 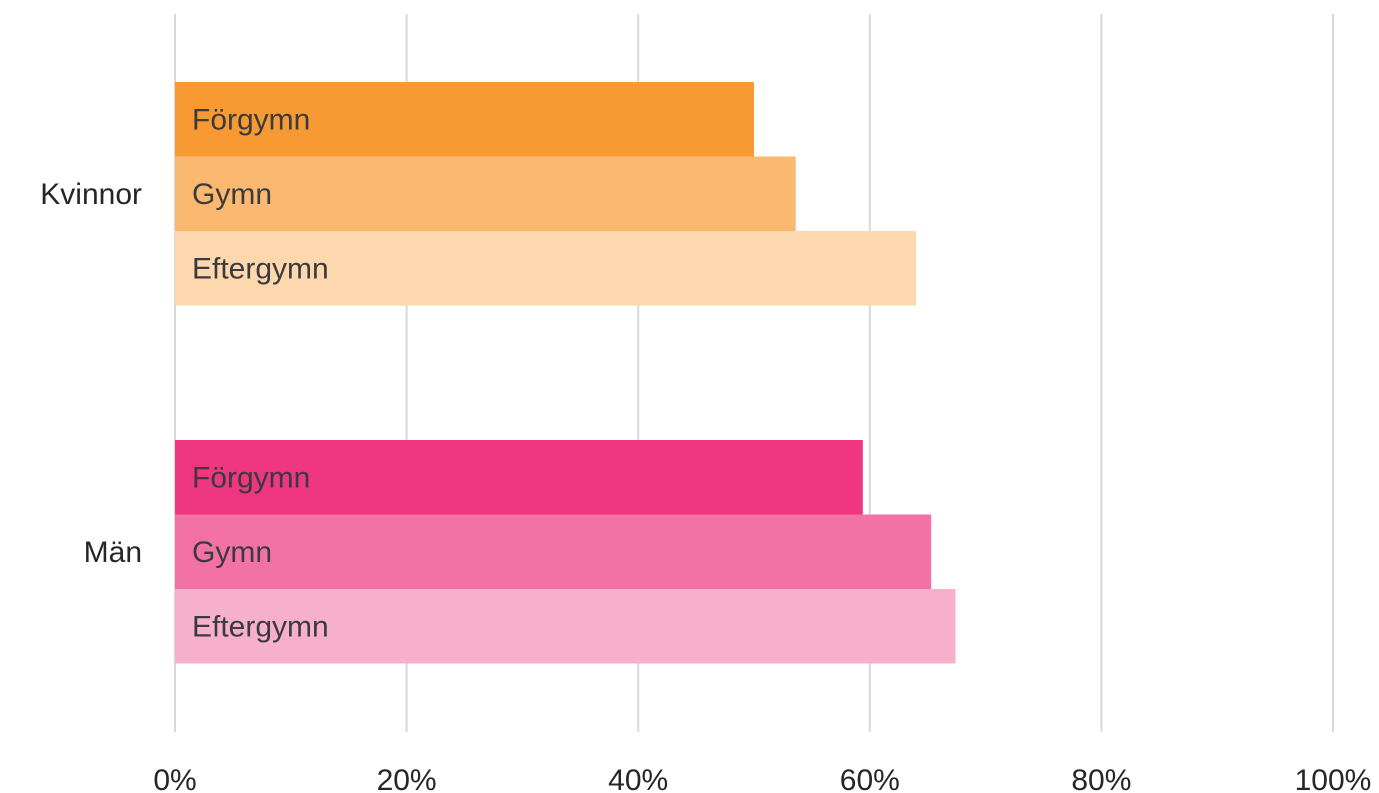 What do you see at coordinates (1333, 778) in the screenshot?
I see `x-tick-label: 100%` at bounding box center [1333, 778].